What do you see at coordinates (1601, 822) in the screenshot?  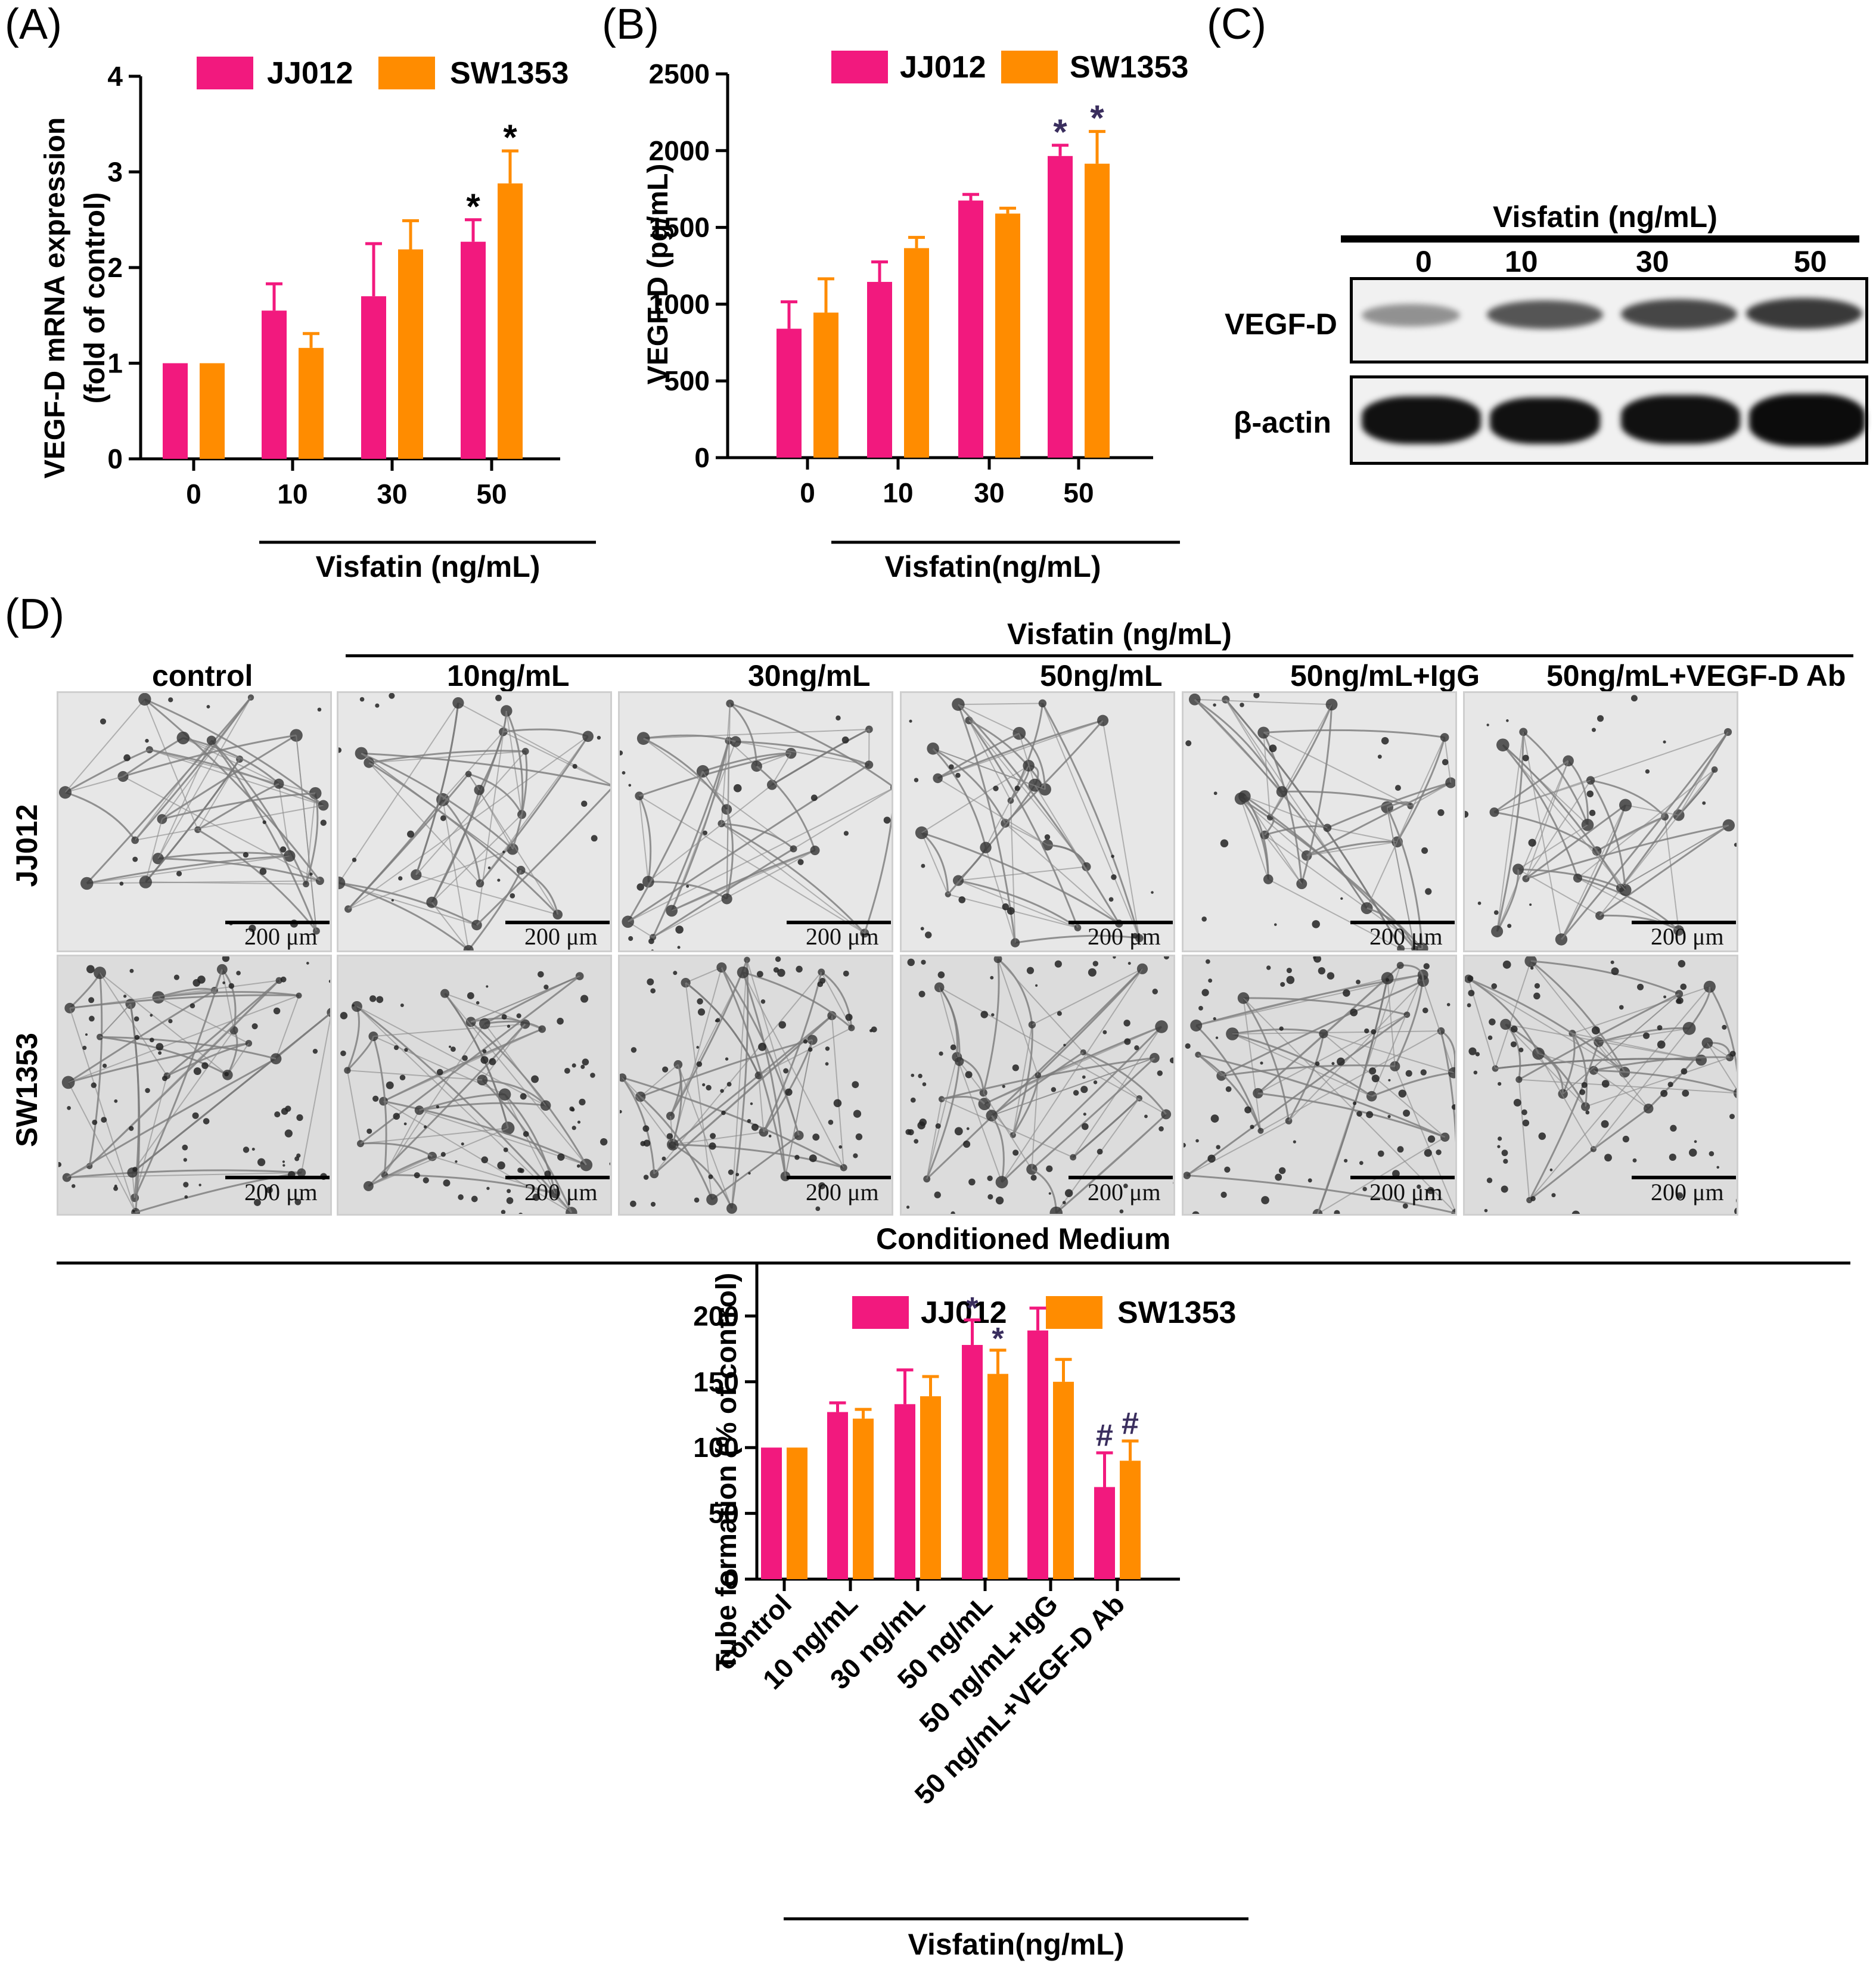 I see `micrograph-jj012-5: 200 μm` at bounding box center [1601, 822].